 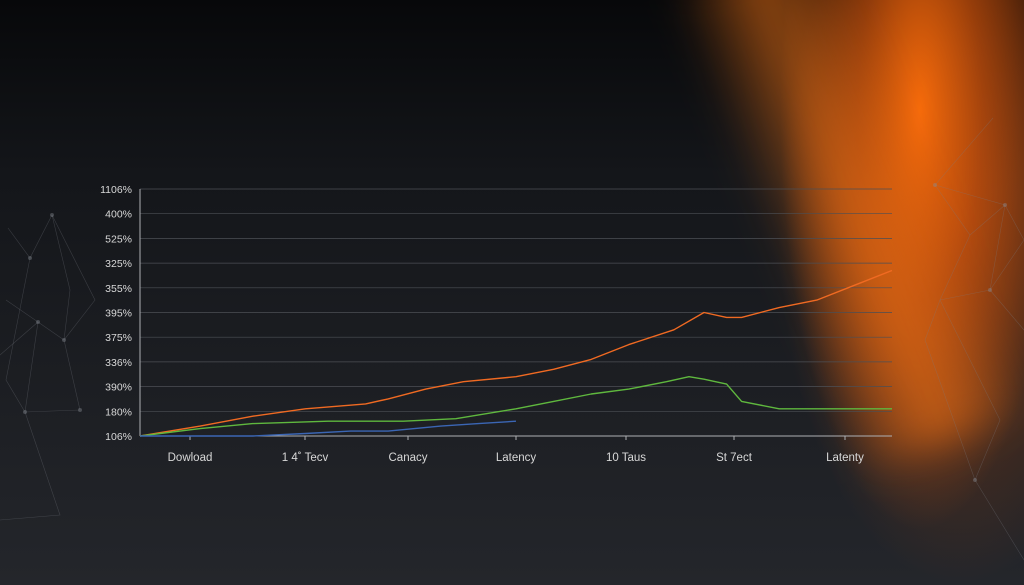 What do you see at coordinates (974, 339) in the screenshot?
I see `network-right` at bounding box center [974, 339].